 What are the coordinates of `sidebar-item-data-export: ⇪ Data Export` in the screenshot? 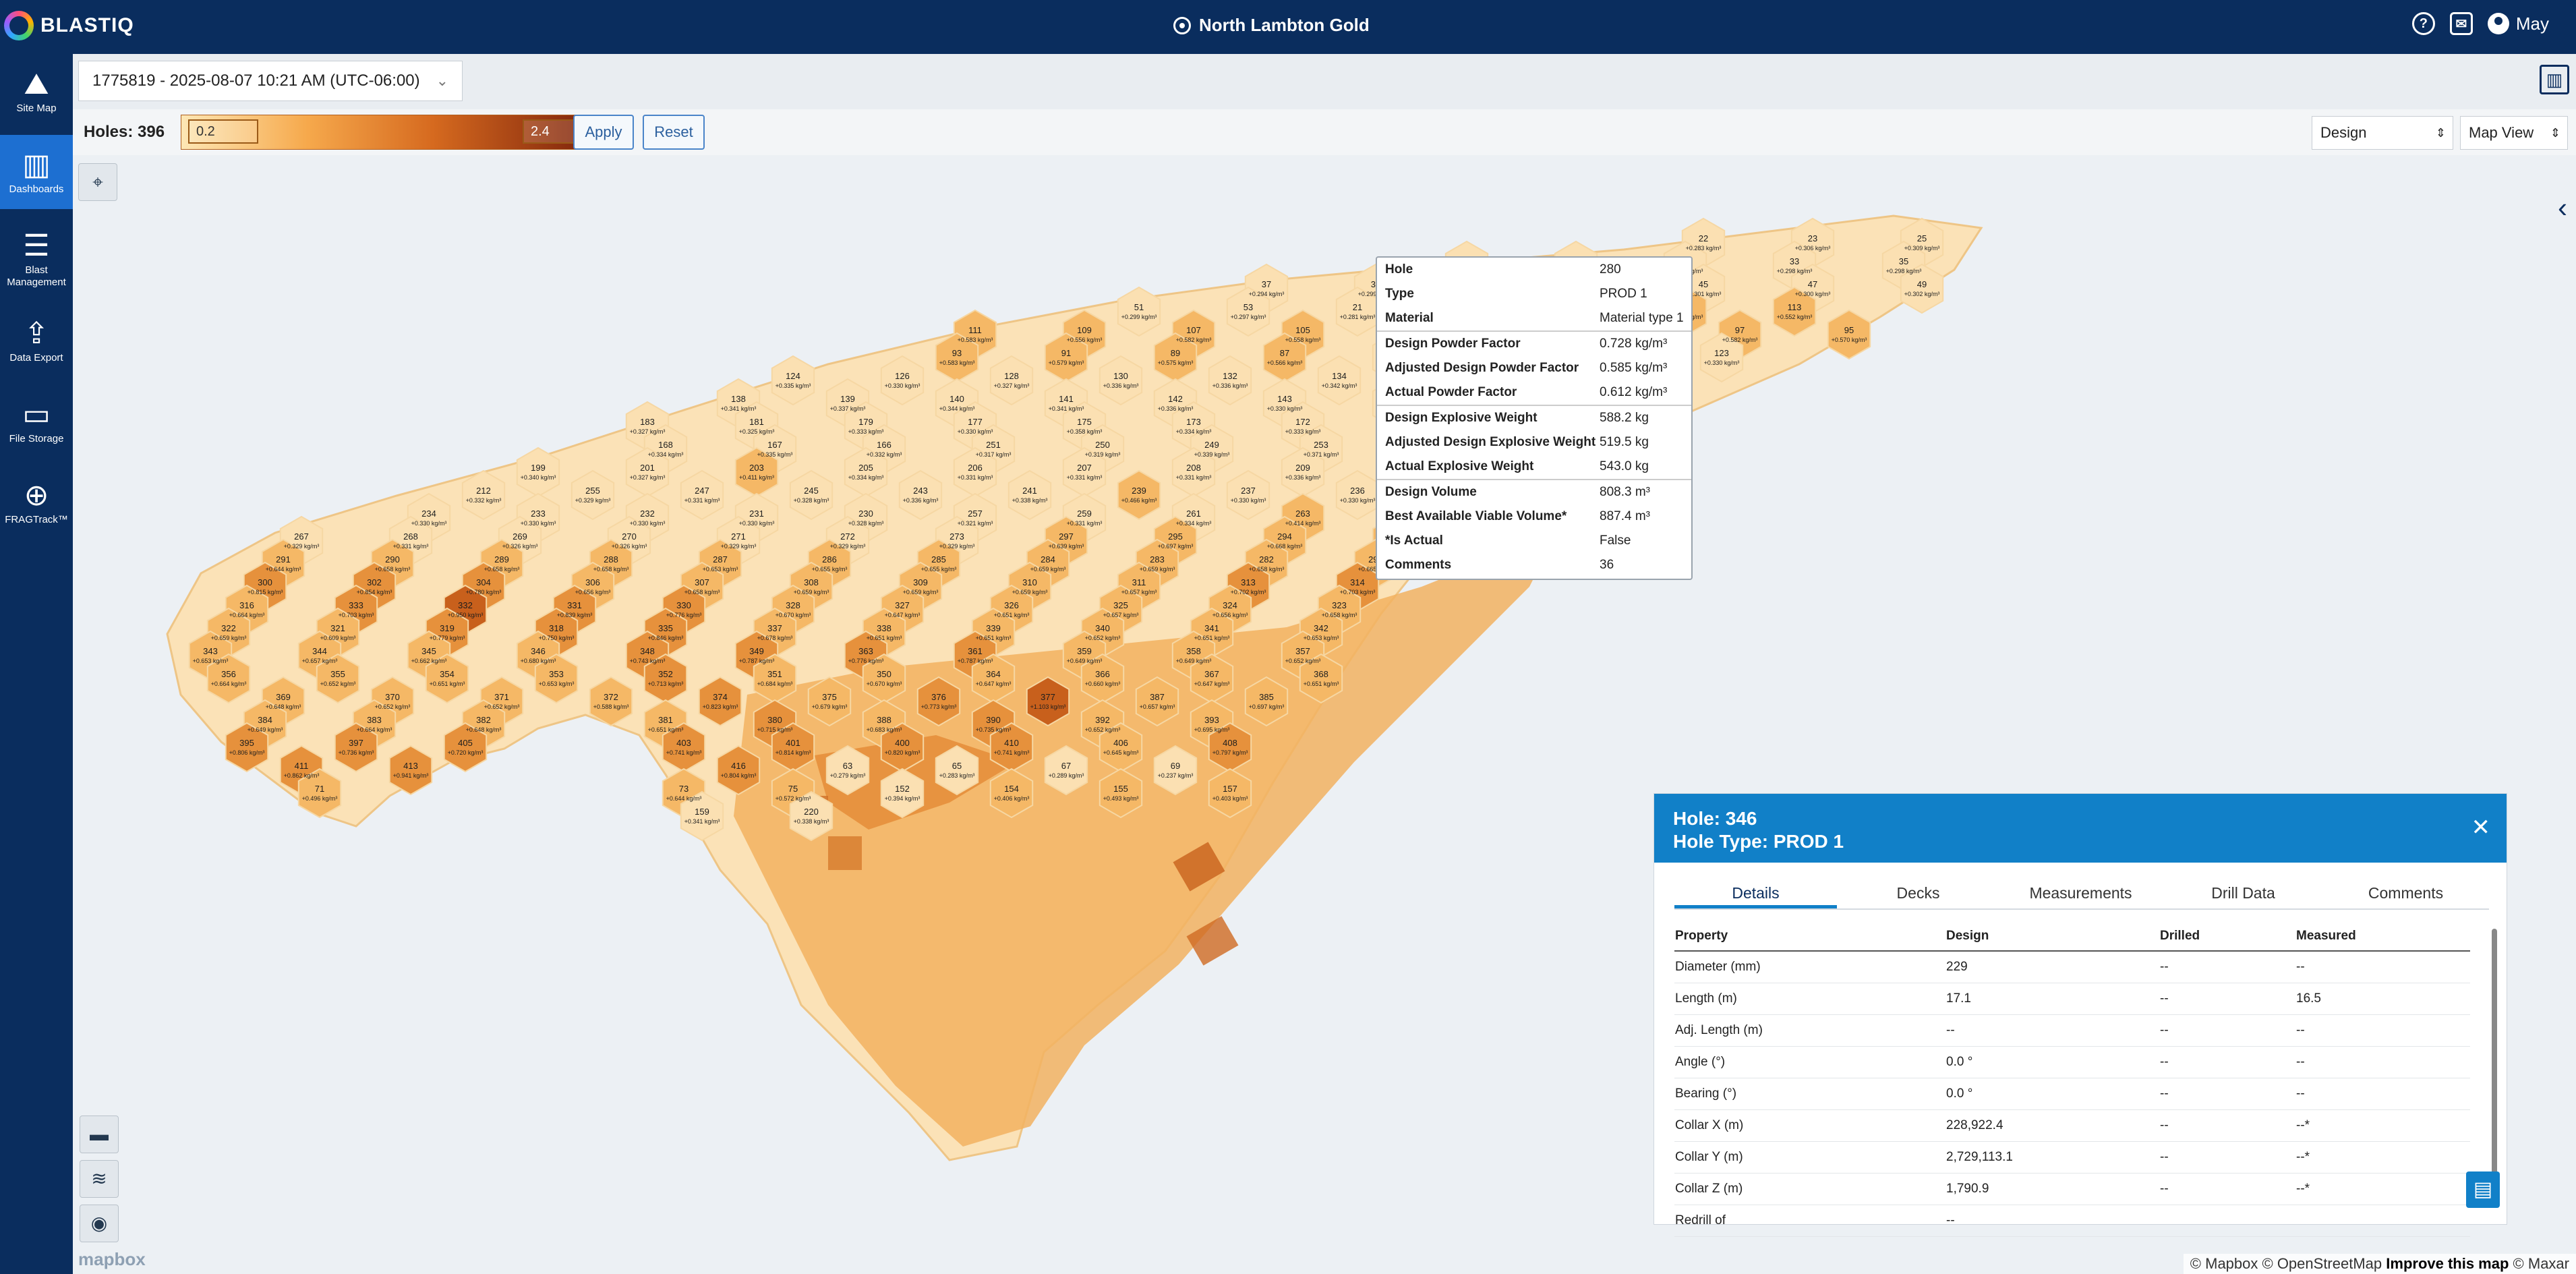 It's located at (37, 340).